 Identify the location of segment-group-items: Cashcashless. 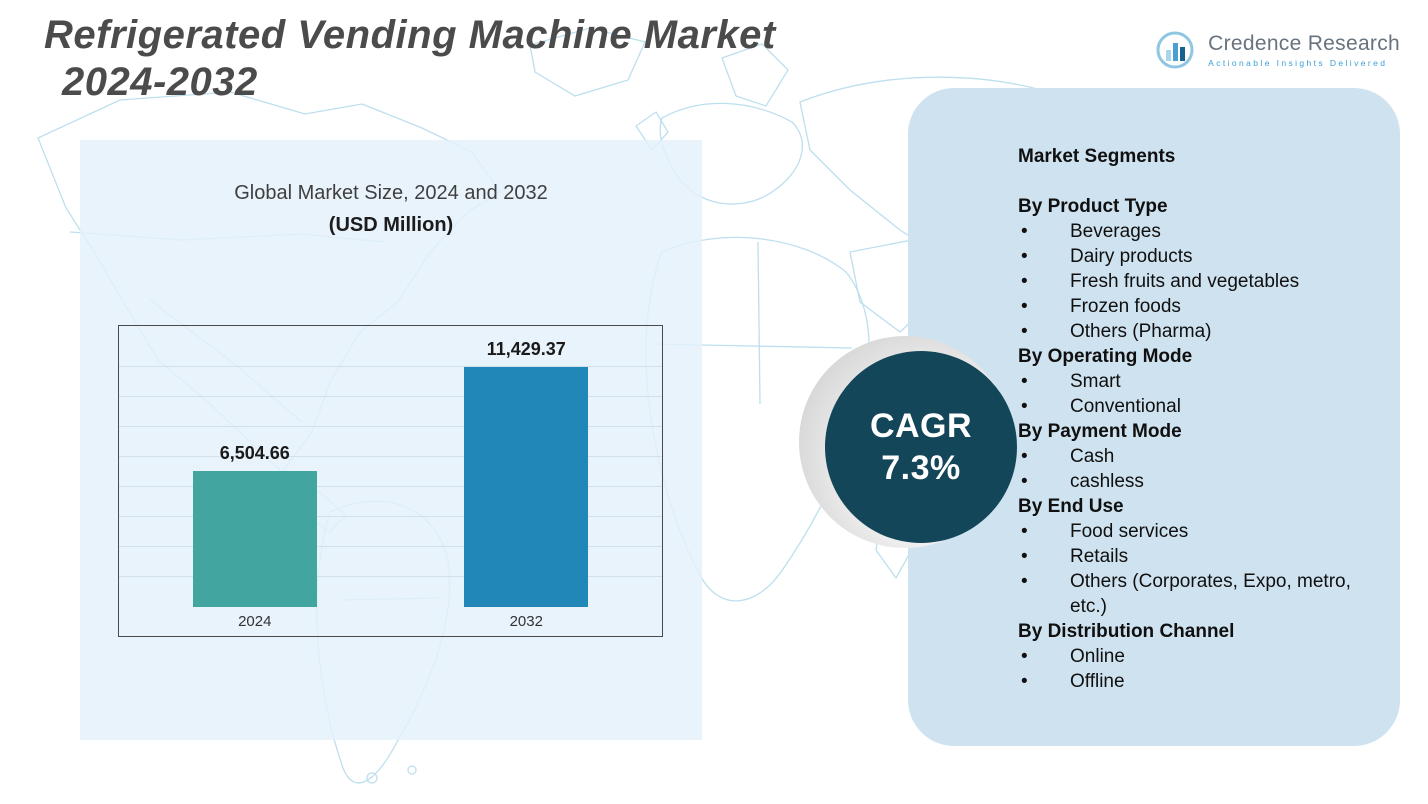
(1186, 469).